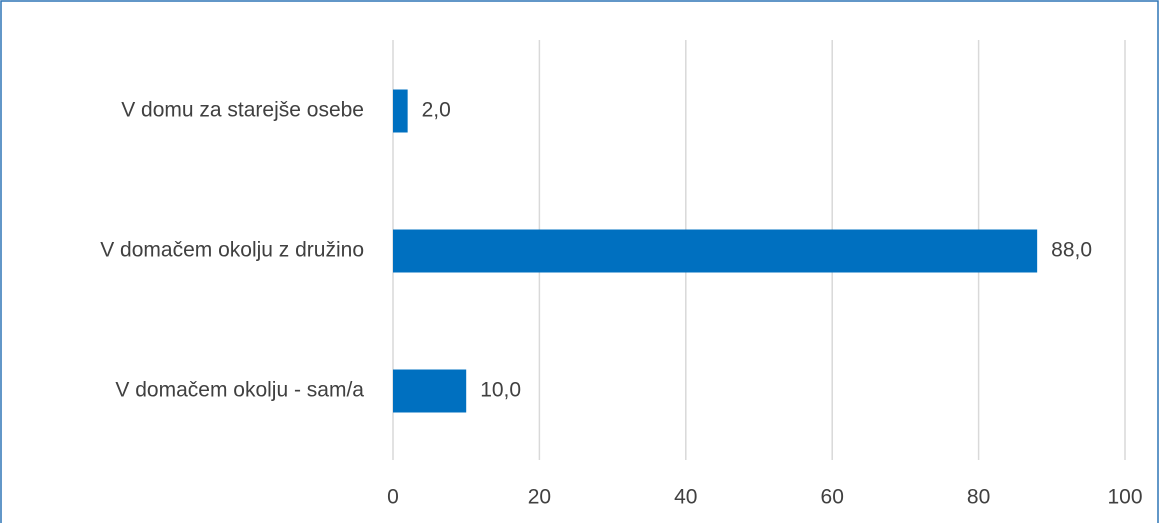  I want to click on y-tick-label: V domačem okolju z družino, so click(232, 250).